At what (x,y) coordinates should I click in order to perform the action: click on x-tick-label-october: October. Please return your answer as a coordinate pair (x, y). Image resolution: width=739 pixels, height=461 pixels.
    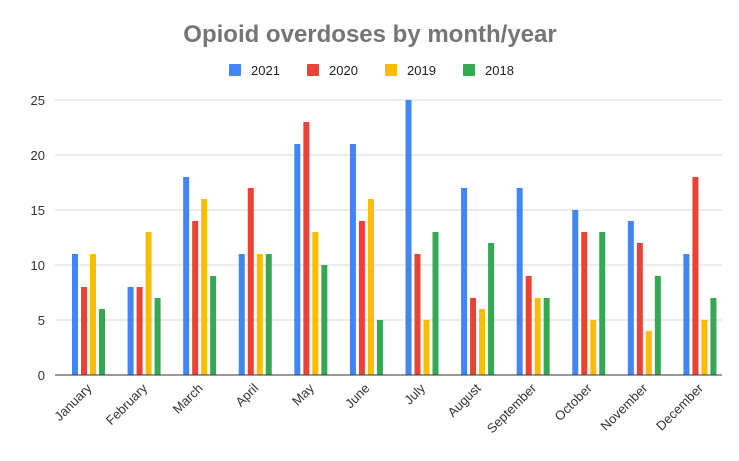
    Looking at the image, I should click on (574, 402).